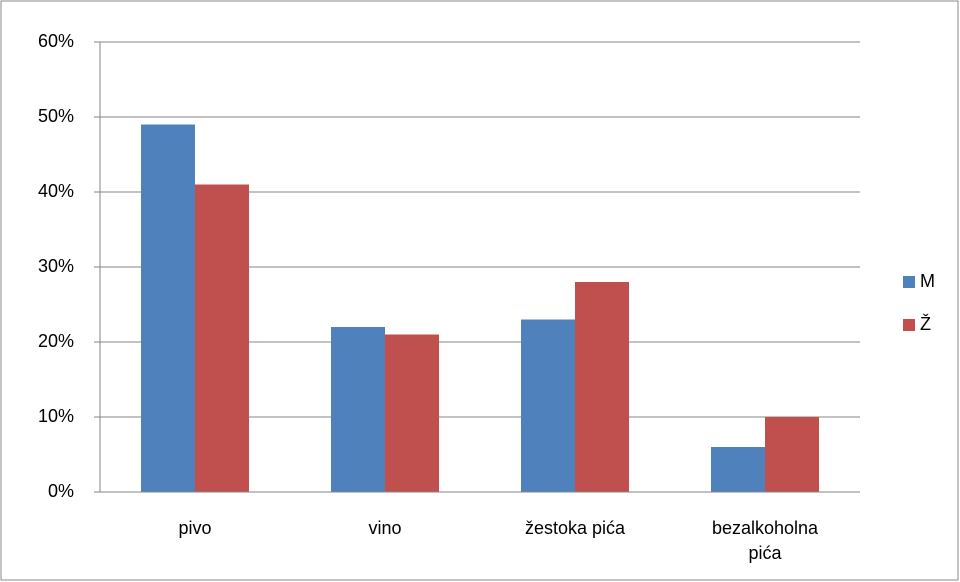 The height and width of the screenshot is (582, 960). I want to click on y-tick-label: 0%, so click(61, 491).